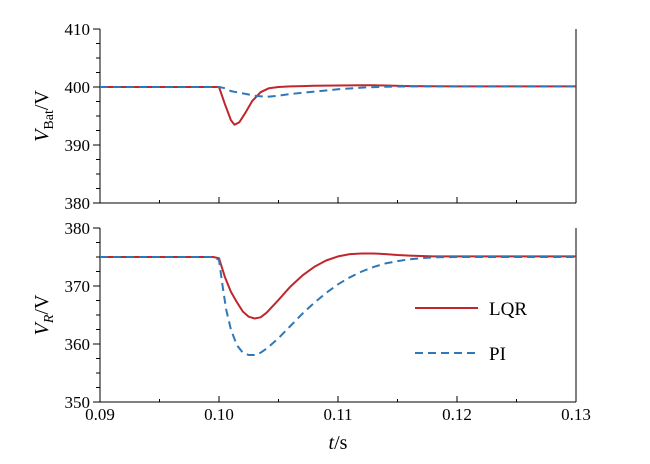 The image size is (650, 464). What do you see at coordinates (44, 116) in the screenshot?
I see `y-axis-label: VBat/V` at bounding box center [44, 116].